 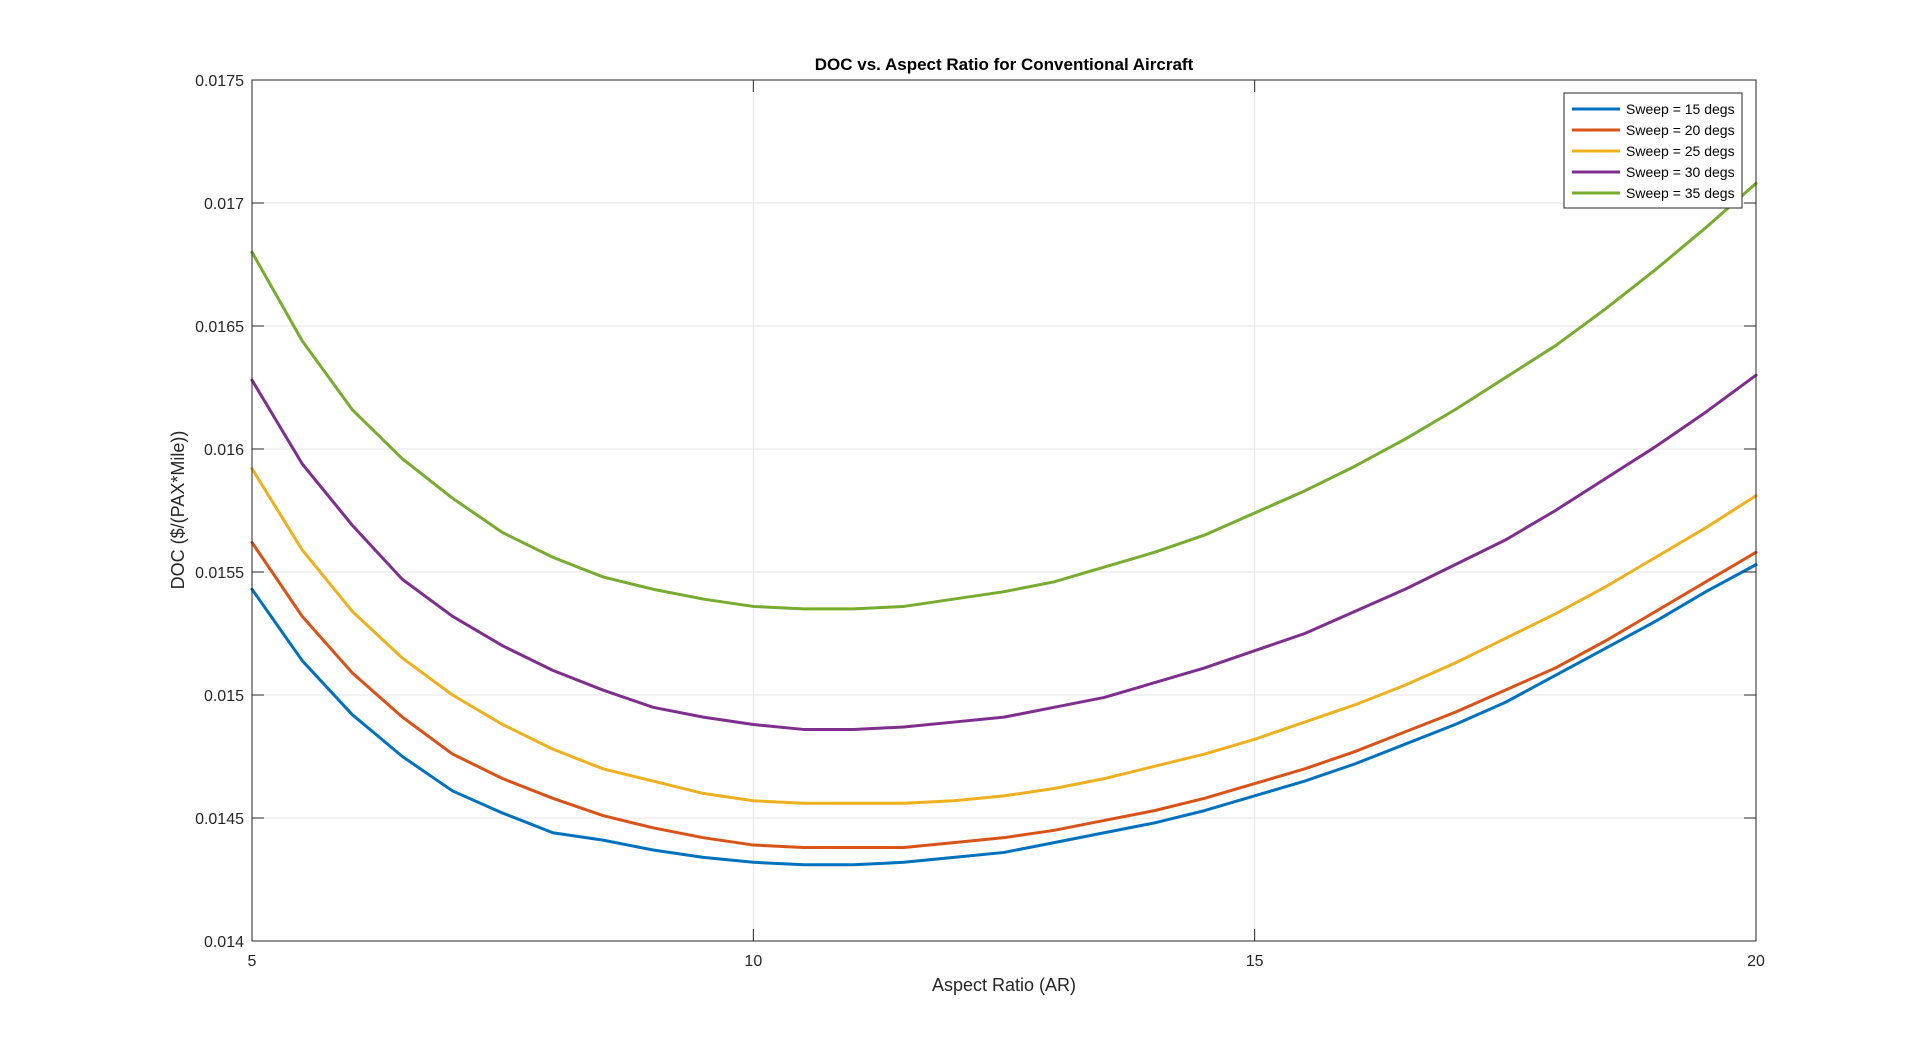 I want to click on legend-entry-label: Sweep = 15 degs, so click(x=1680, y=109).